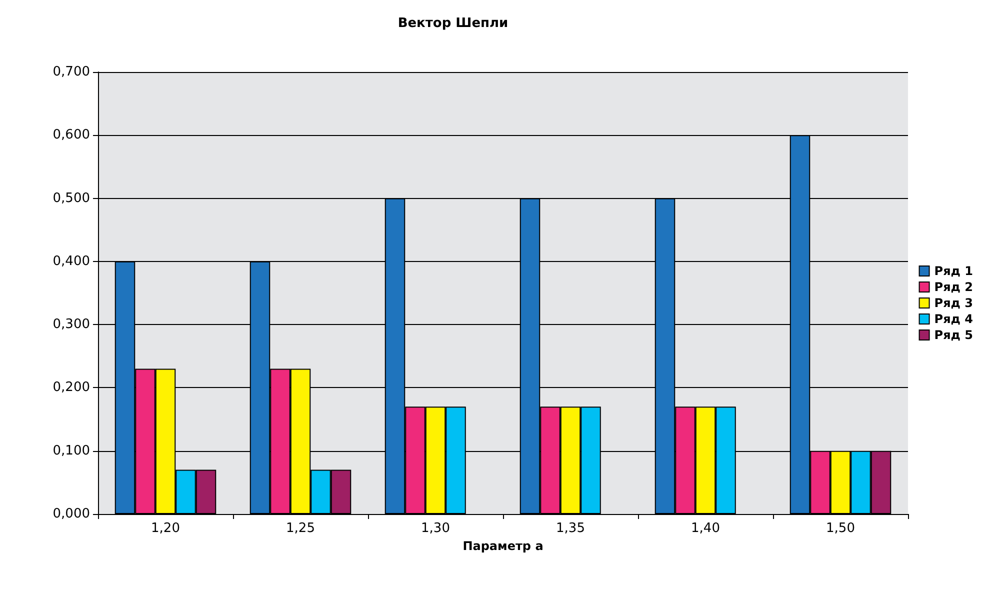  I want to click on legend-label: Ряд 5, so click(953, 335).